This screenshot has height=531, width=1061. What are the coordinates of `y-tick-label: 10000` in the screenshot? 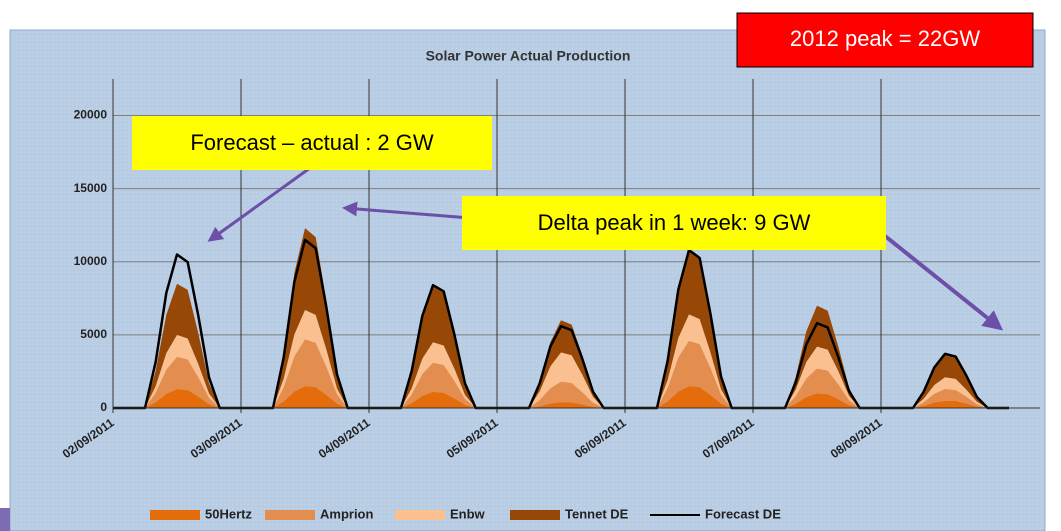 It's located at (91, 261).